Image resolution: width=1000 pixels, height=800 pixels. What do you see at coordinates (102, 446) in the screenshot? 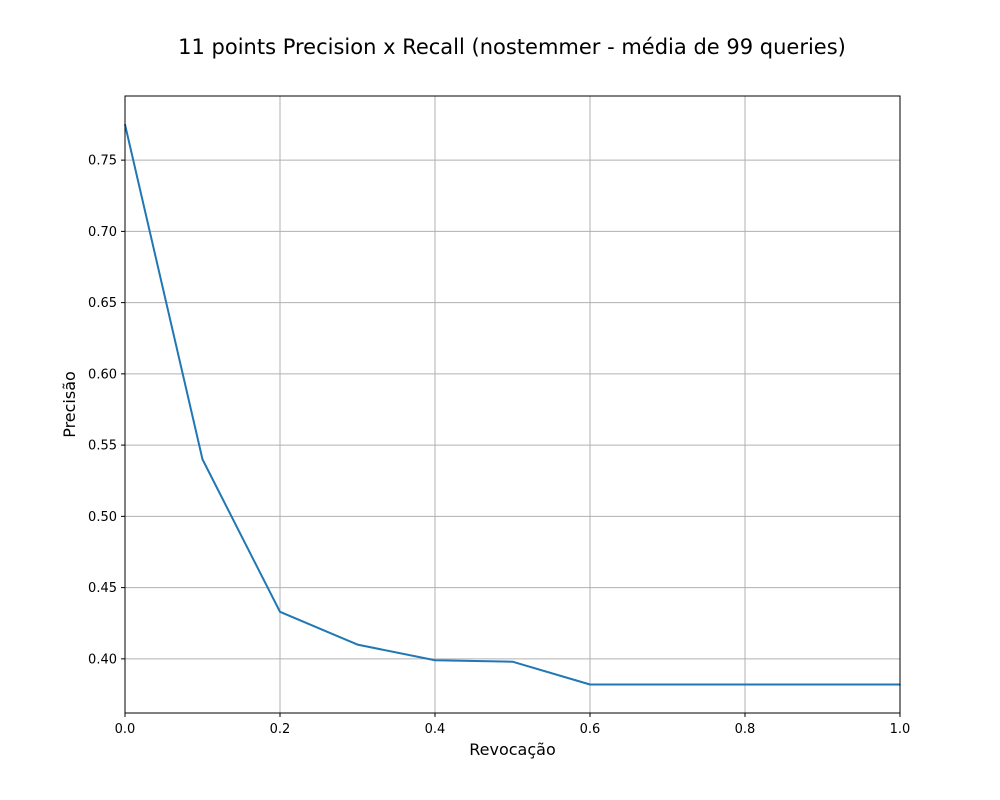
I see `y-tick-label: 0.55` at bounding box center [102, 446].